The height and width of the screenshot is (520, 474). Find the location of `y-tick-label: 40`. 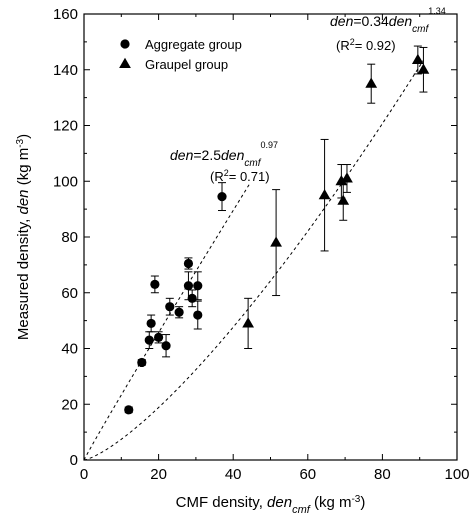

y-tick-label: 40 is located at coordinates (69, 349).